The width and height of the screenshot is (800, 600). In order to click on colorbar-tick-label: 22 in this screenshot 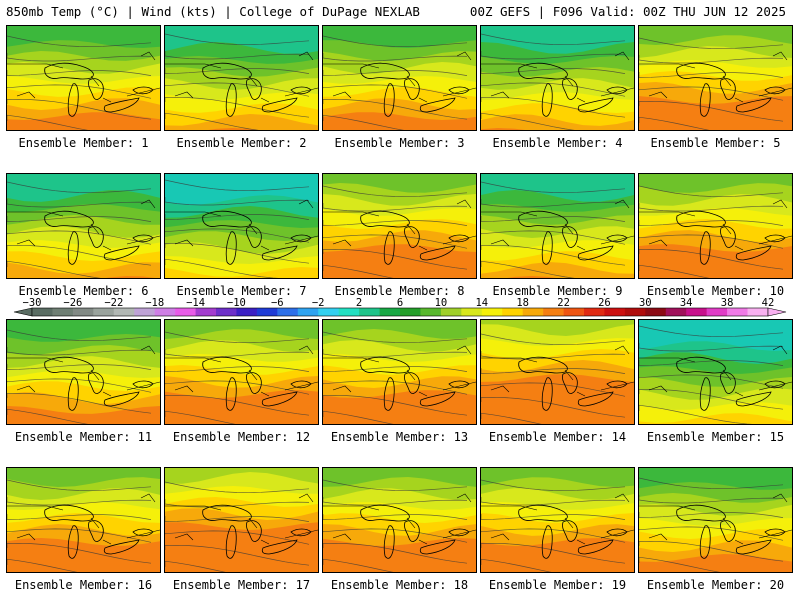, I will do `click(563, 303)`.